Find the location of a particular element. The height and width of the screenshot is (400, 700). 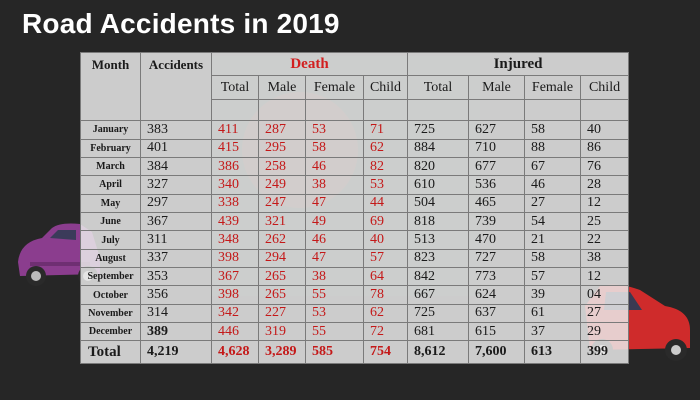

injured-child-cell: 22 is located at coordinates (605, 240).